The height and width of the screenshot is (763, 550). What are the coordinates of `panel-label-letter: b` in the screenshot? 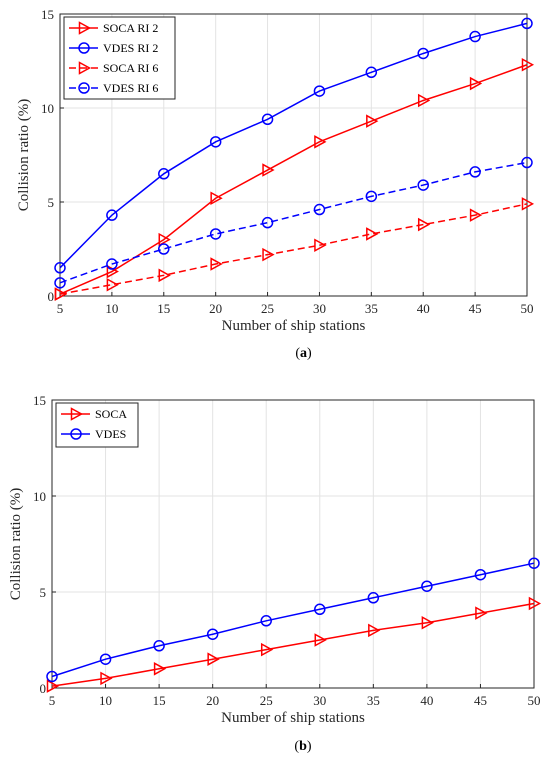 It's located at (303, 746).